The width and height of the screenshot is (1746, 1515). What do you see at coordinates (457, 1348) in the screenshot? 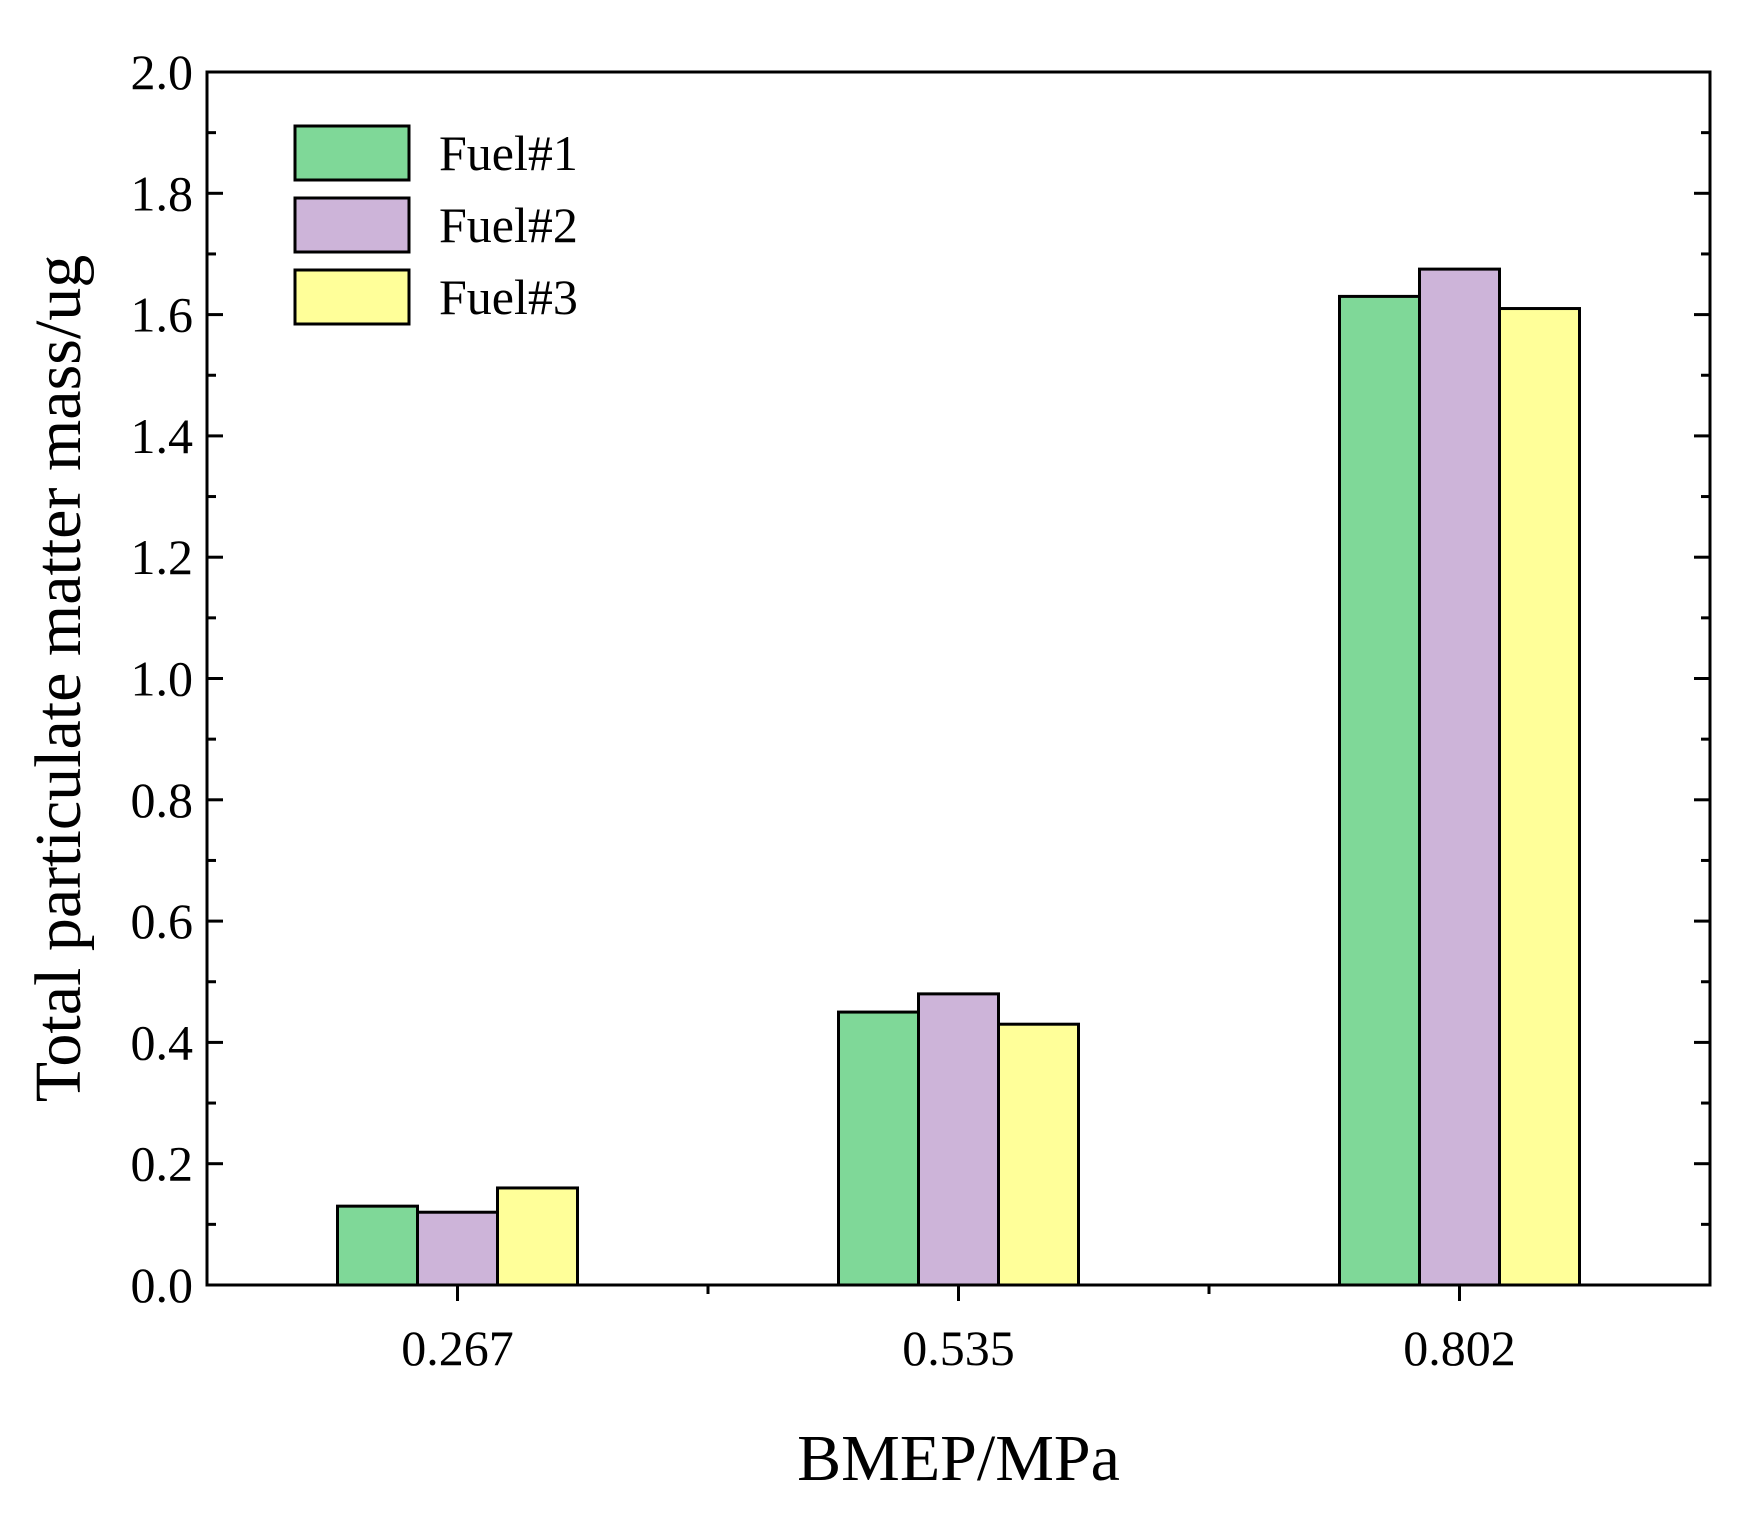
I see `x-tick-label: 0.267` at bounding box center [457, 1348].